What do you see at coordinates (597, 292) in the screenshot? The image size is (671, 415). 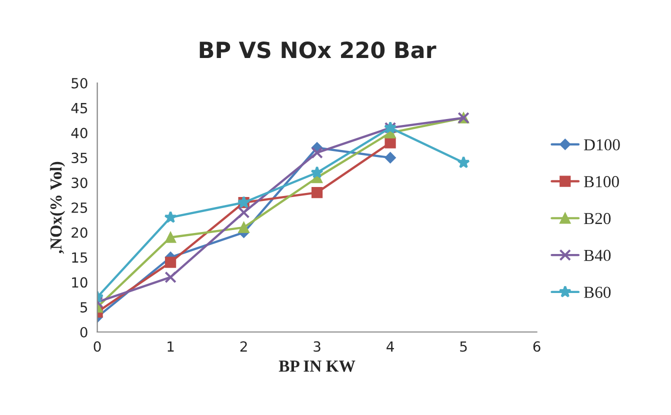 I see `legend-label: B60` at bounding box center [597, 292].